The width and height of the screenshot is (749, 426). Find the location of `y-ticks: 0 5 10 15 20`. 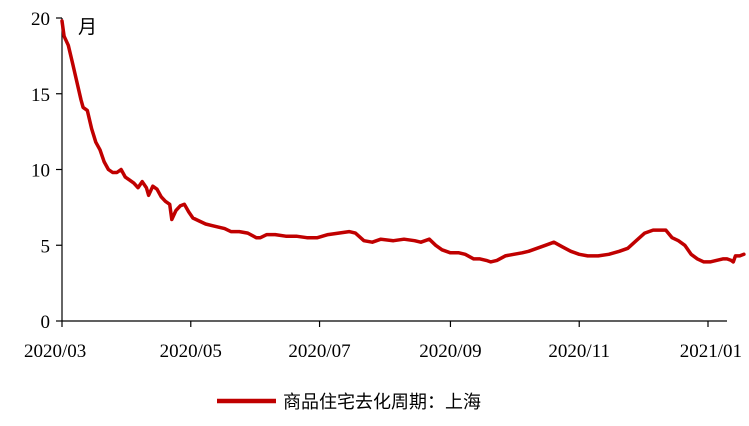

y-ticks: 0 5 10 15 20 is located at coordinates (46, 171).